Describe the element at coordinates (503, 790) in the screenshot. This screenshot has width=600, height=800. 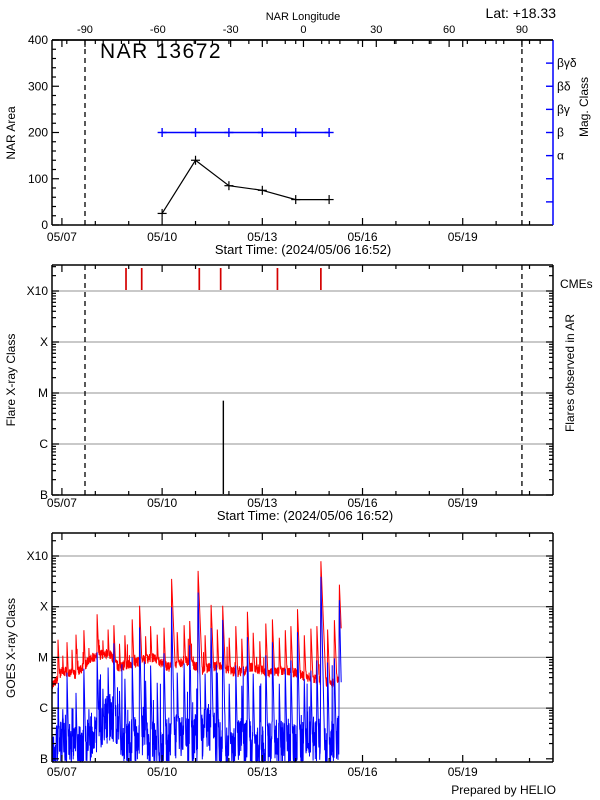
I see `prepared-by-credit: Prepared by HELIO` at that location.